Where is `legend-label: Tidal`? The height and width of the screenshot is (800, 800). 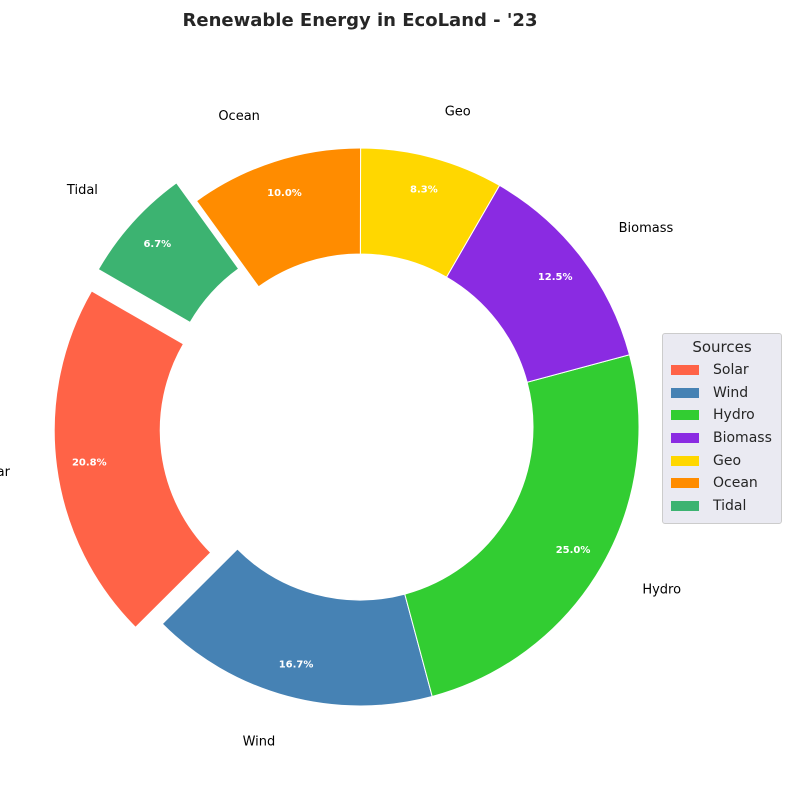
legend-label: Tidal is located at coordinates (730, 505).